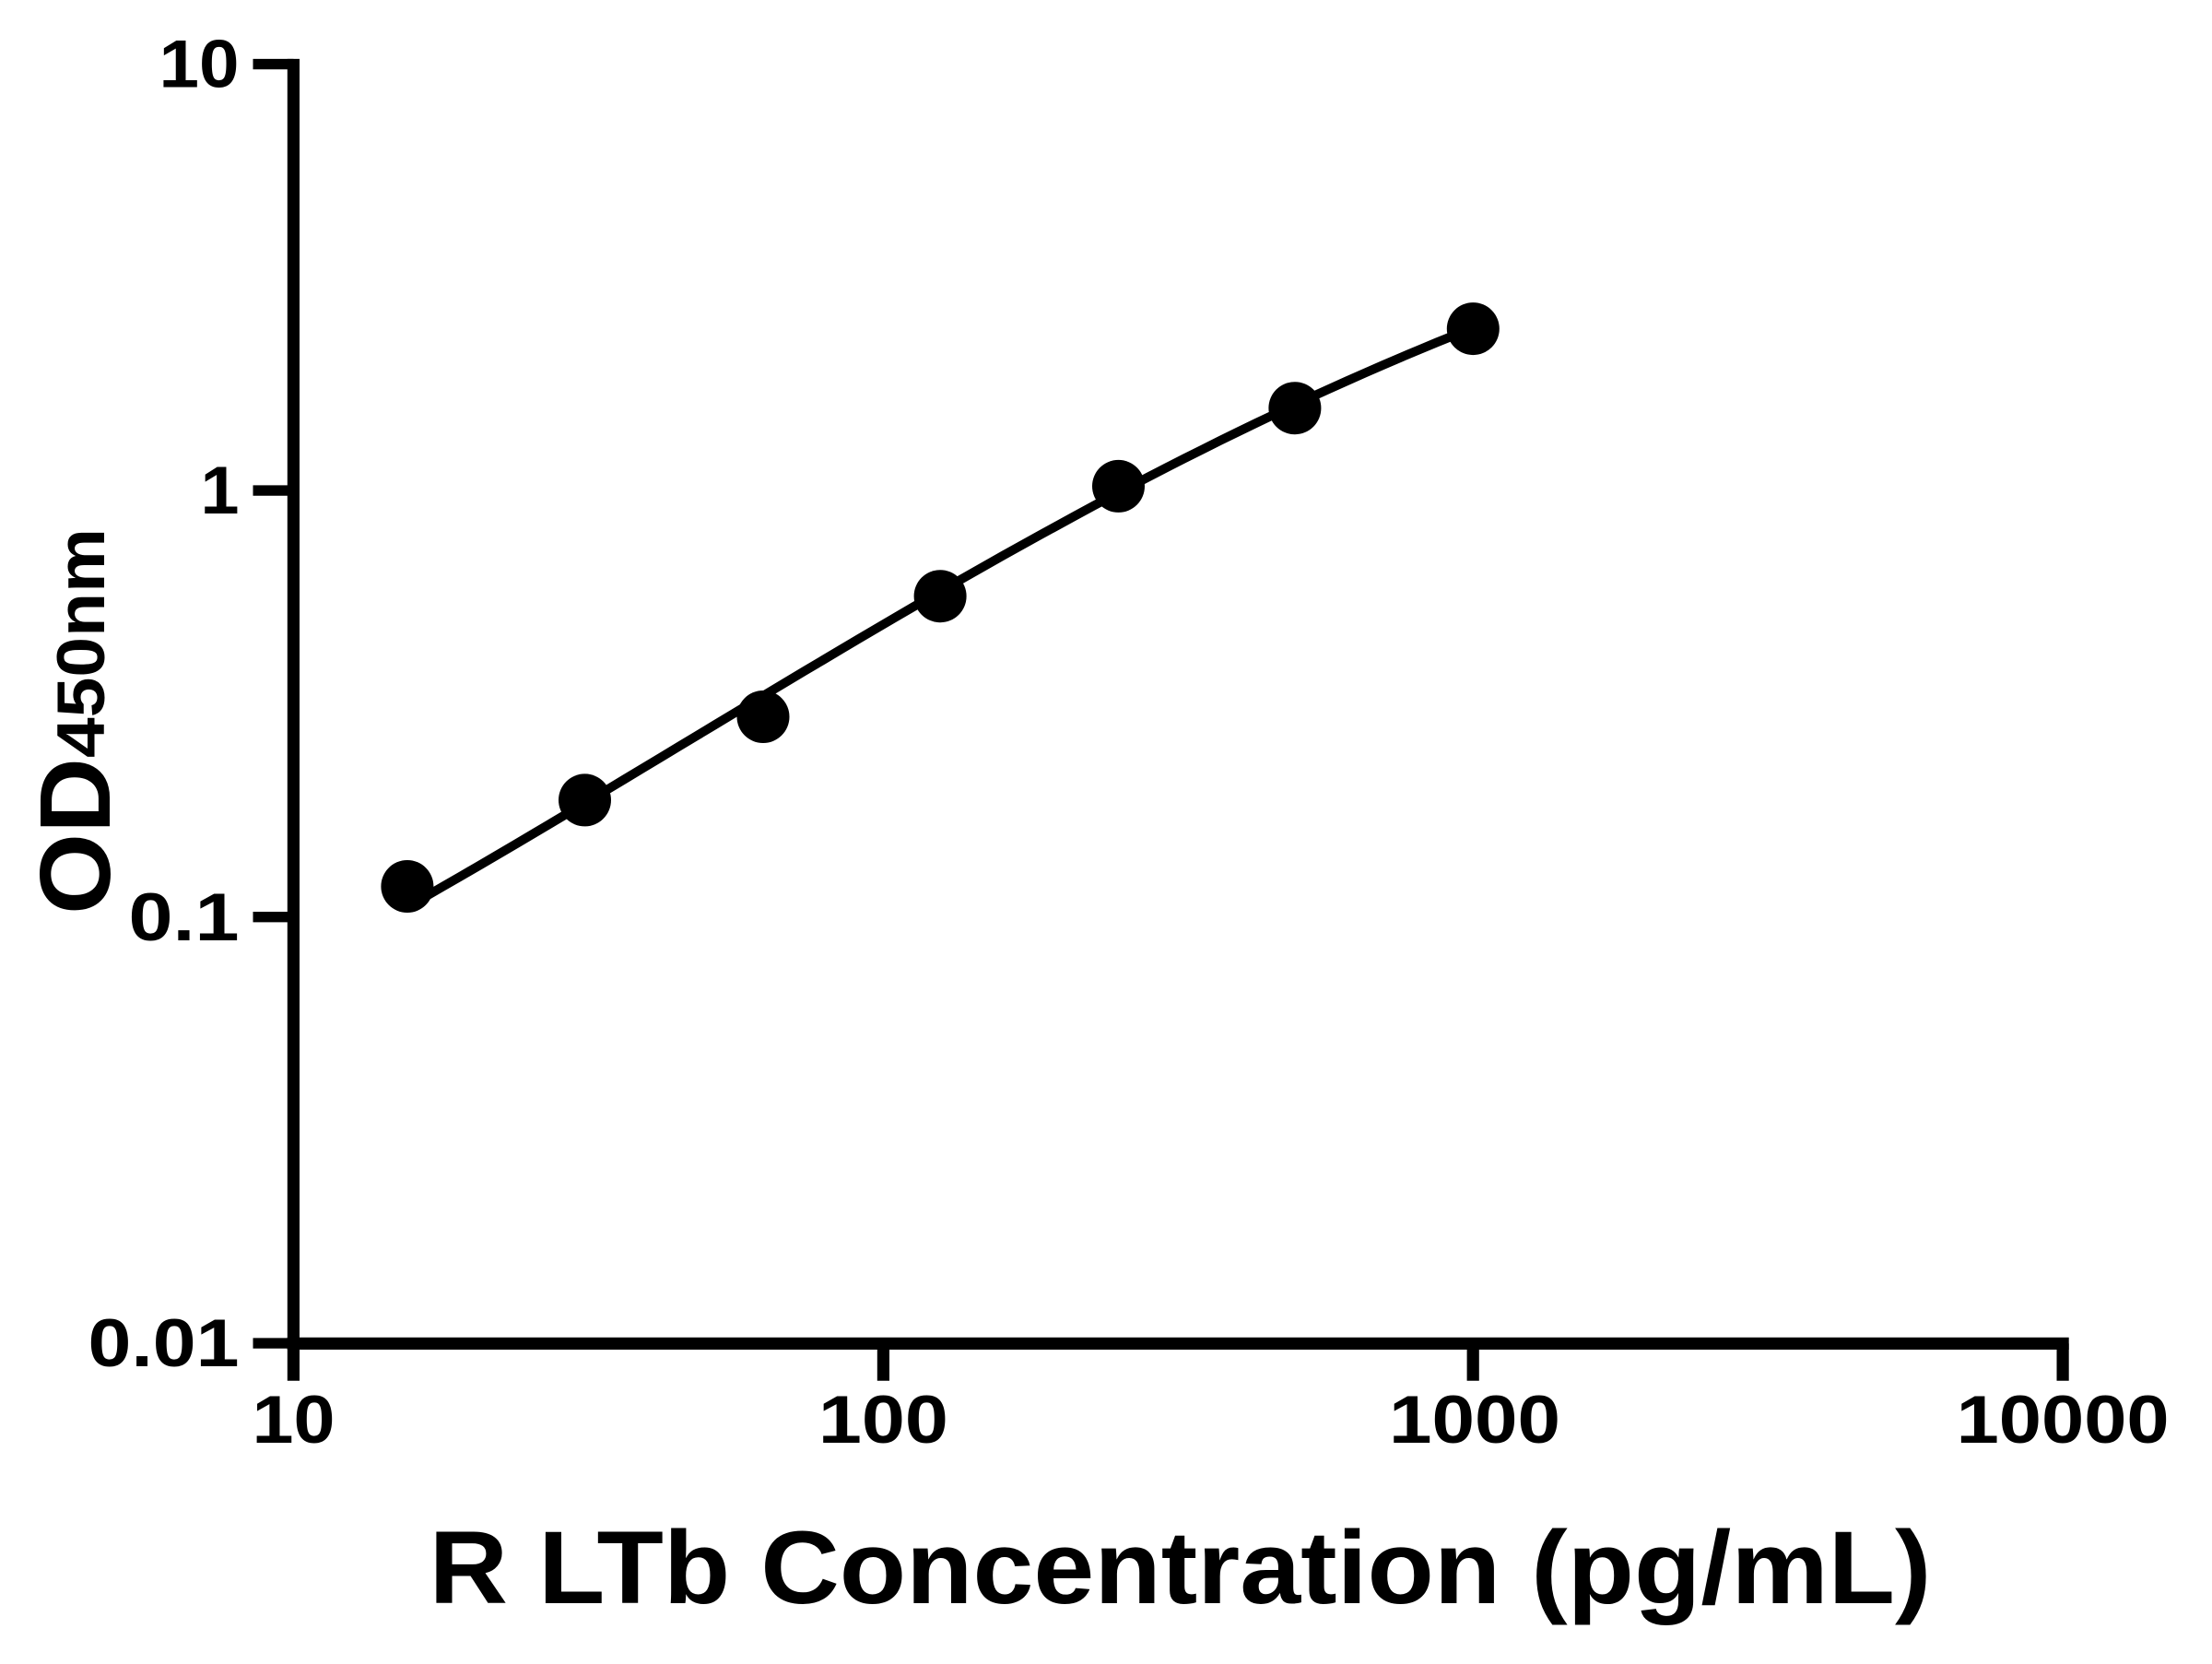 This screenshot has width=2212, height=1664. I want to click on svg-text: 100, so click(883, 1420).